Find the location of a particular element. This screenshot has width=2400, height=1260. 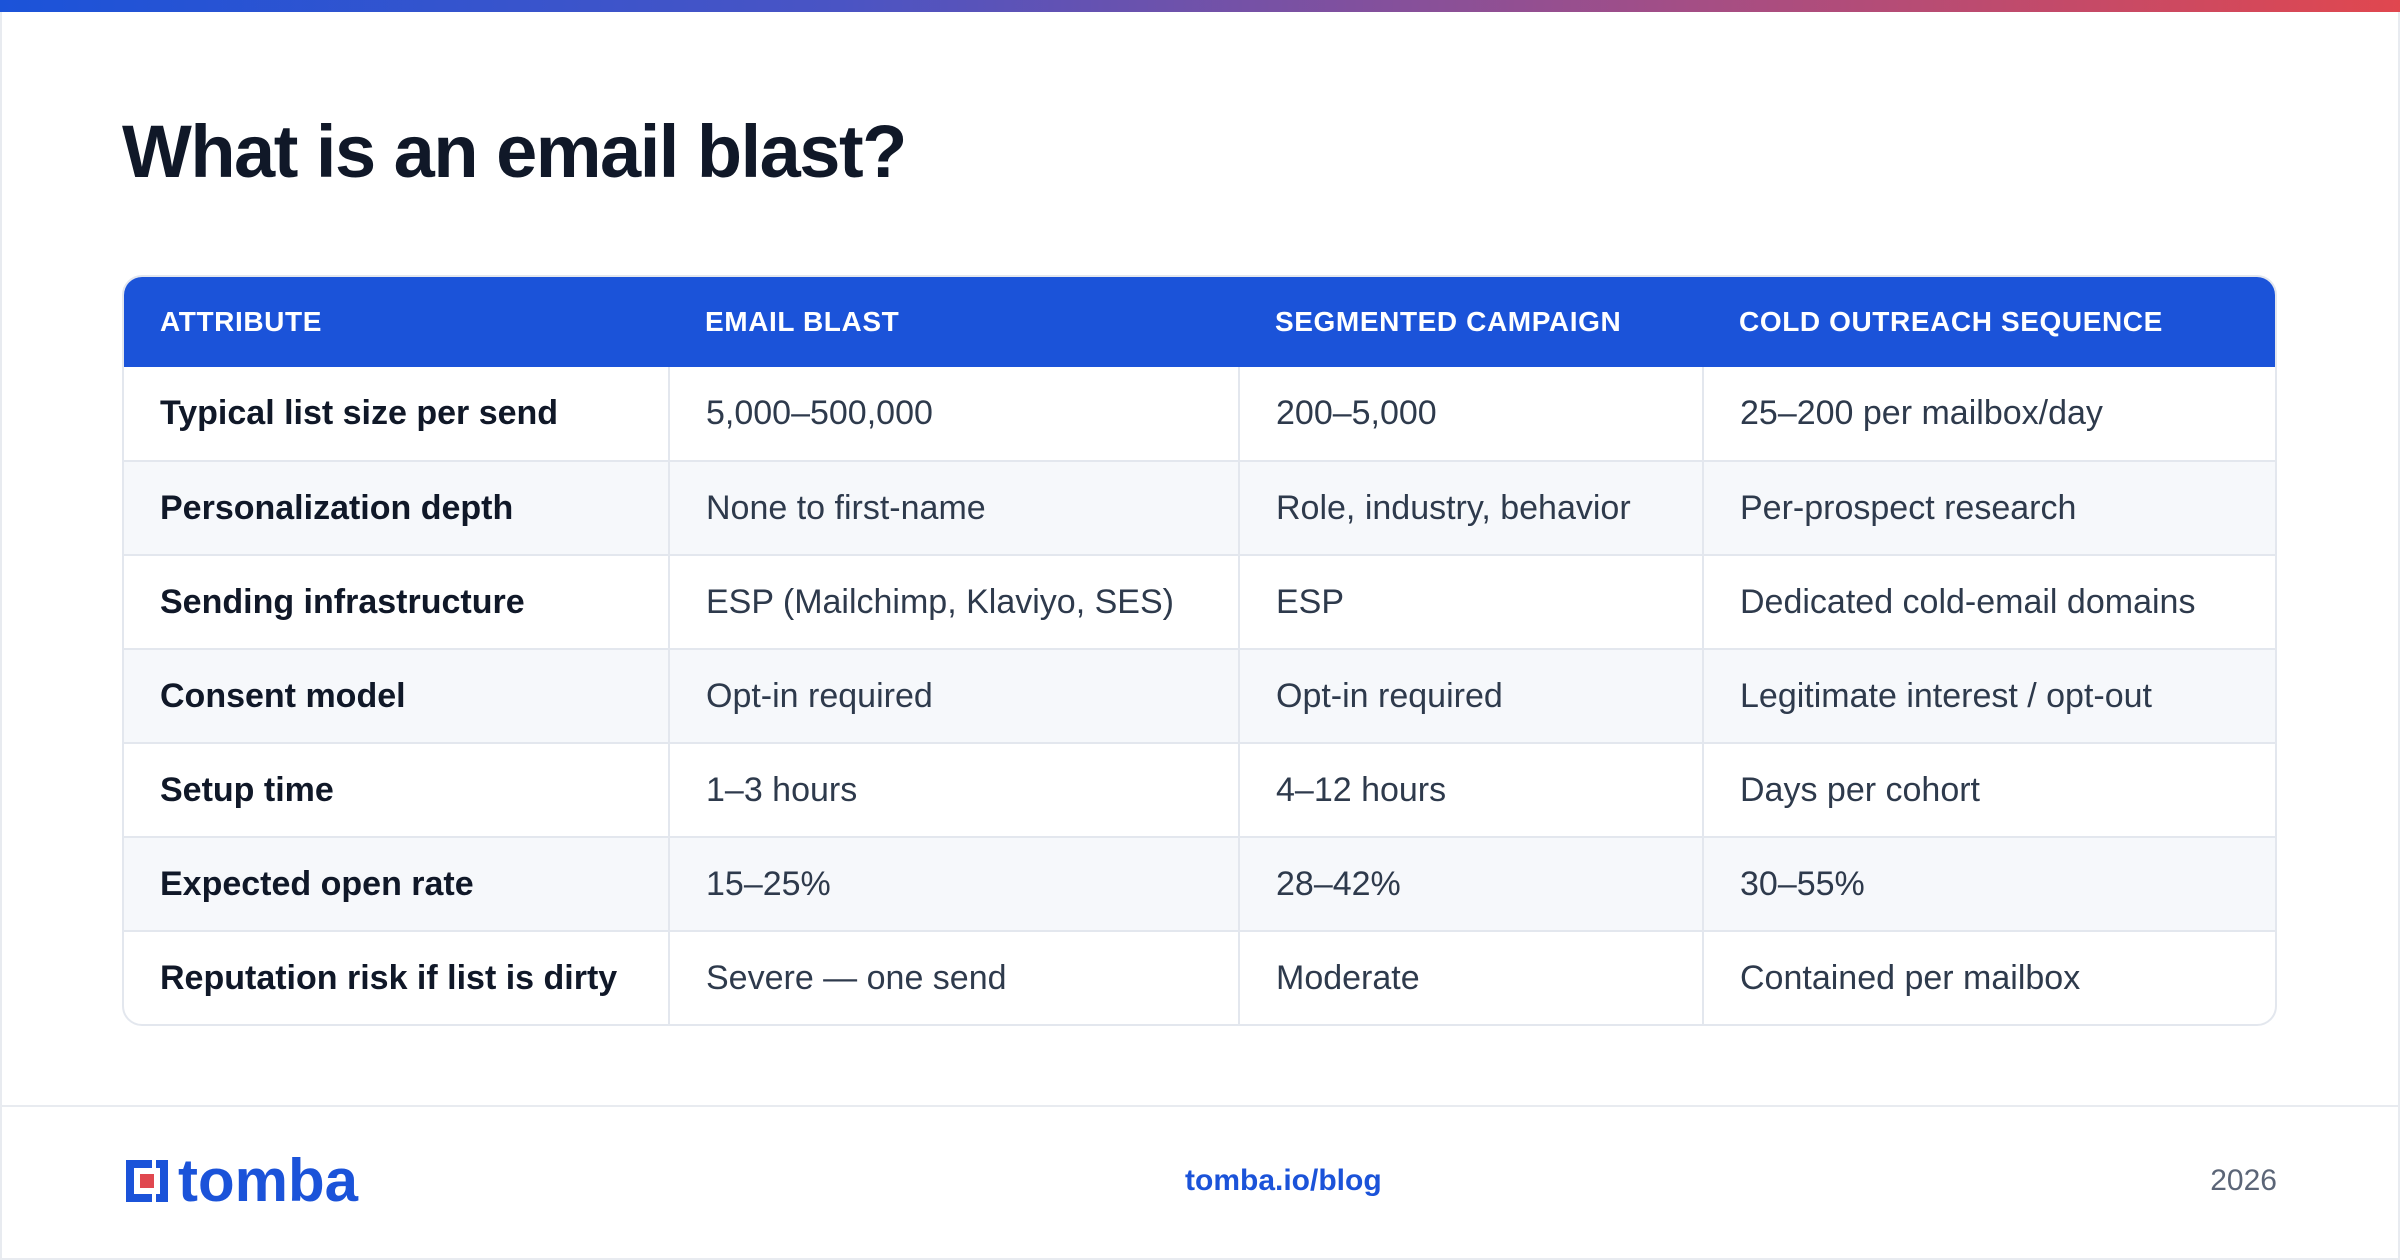

cell-cold-outreach: 30–55% is located at coordinates (1988, 883).